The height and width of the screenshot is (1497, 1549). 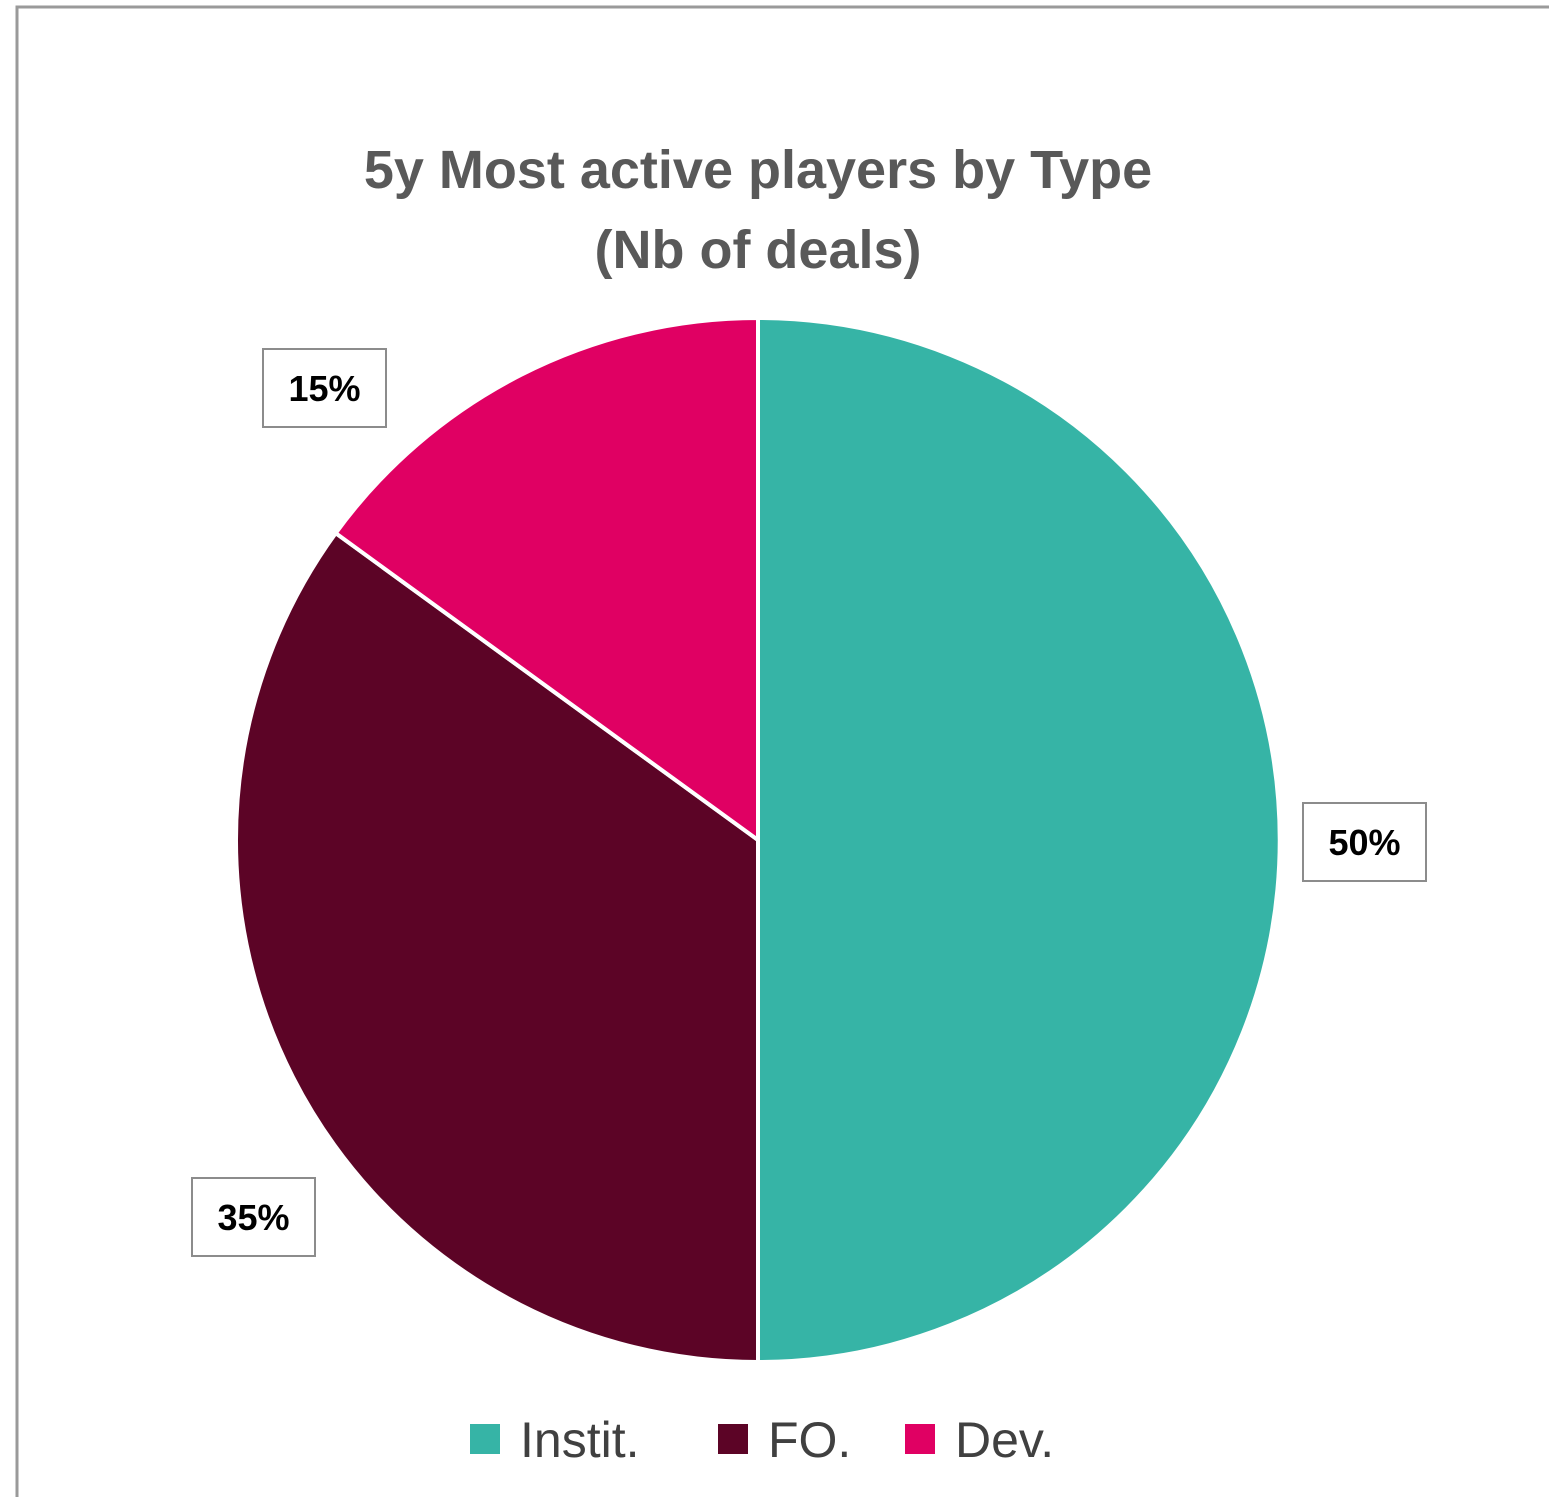 I want to click on chart-title-line-2: (Nb of deals), so click(x=757, y=250).